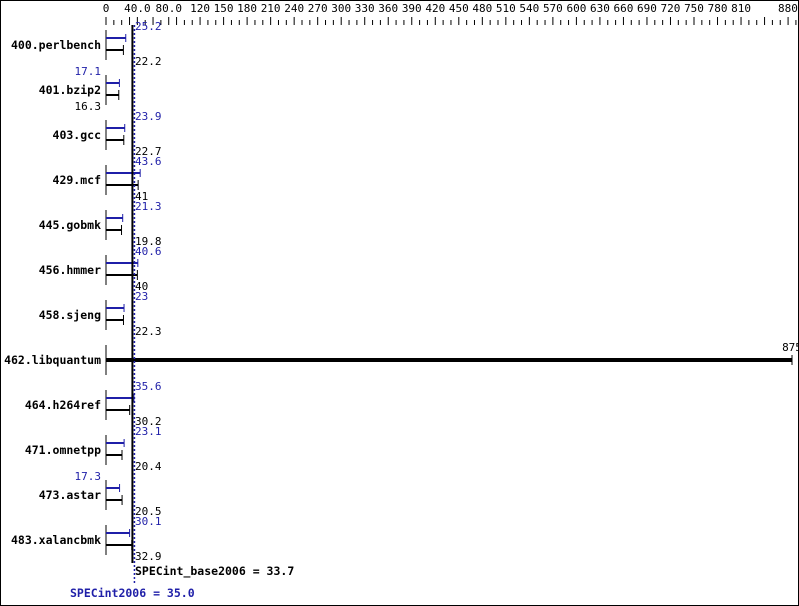  Describe the element at coordinates (70, 495) in the screenshot. I see `benchmark-label: 473.astar` at that location.